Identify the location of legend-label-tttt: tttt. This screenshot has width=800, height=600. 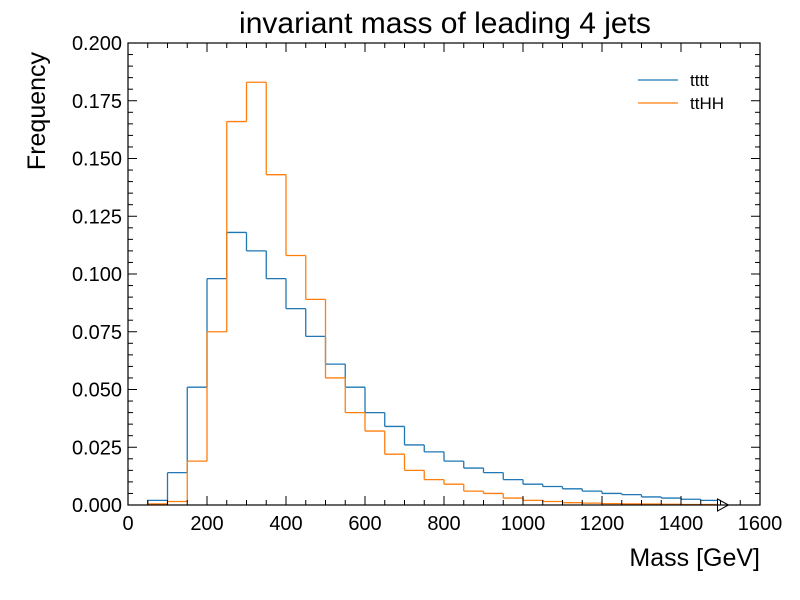
(699, 80).